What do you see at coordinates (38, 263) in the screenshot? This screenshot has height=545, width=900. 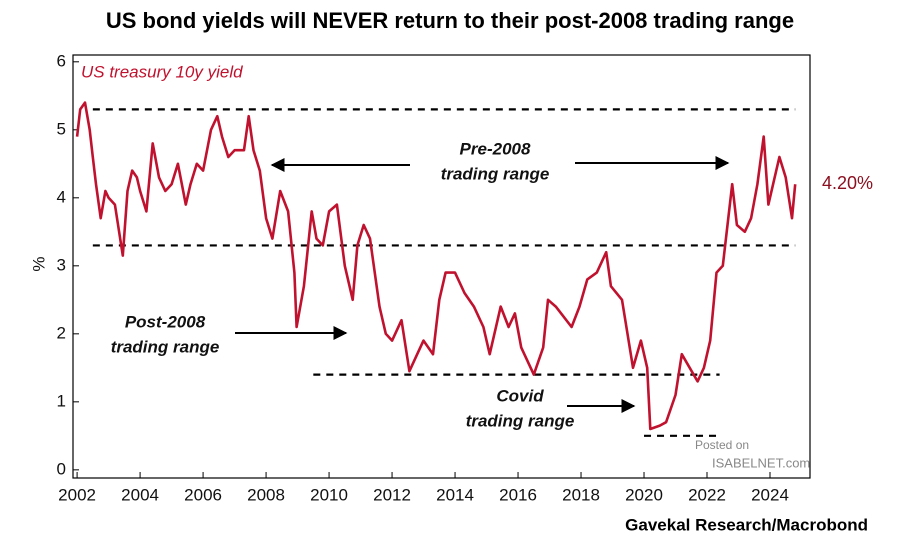 I see `y-axis-label: %` at bounding box center [38, 263].